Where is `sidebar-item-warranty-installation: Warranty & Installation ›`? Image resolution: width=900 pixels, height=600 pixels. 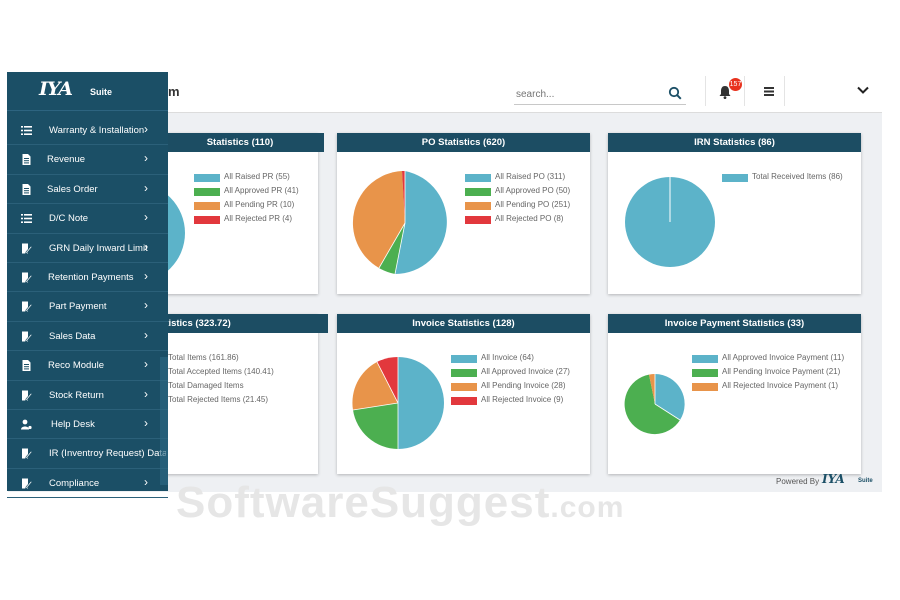
sidebar-item-warranty-installation: Warranty & Installation › is located at coordinates (87, 131).